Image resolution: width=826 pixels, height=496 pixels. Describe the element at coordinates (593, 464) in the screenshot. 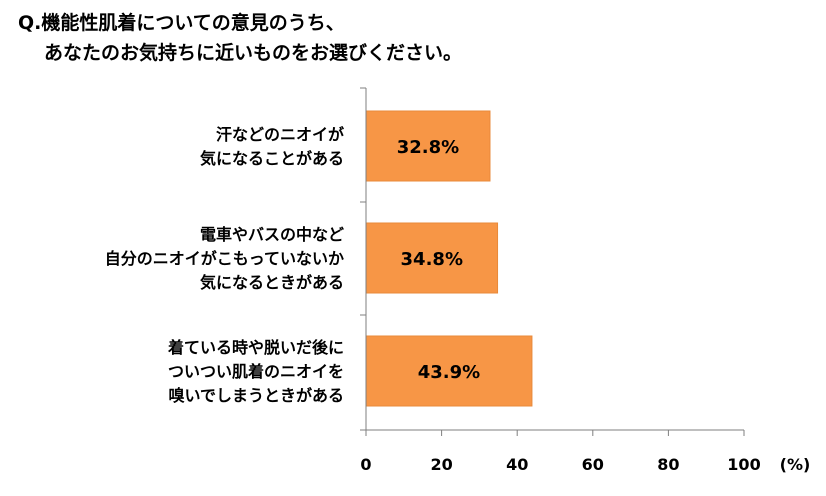

I see `x-tick-label-60: 60` at that location.